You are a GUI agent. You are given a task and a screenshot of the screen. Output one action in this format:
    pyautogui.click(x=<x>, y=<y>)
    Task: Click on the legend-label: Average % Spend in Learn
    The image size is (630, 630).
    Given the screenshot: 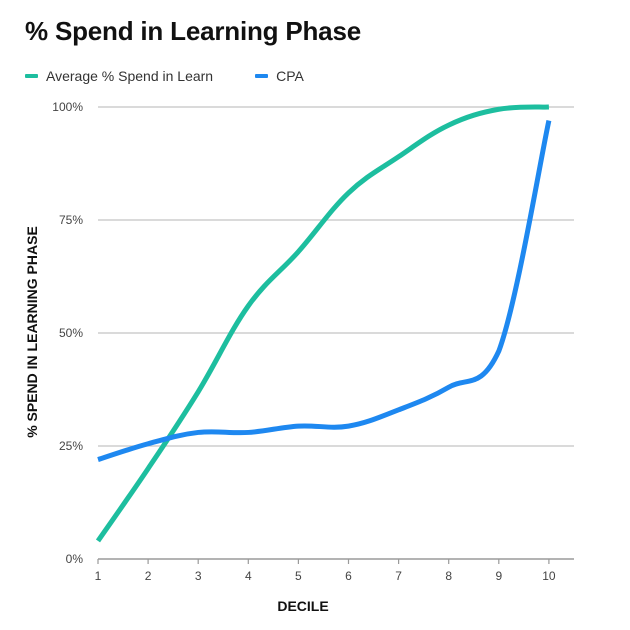 What is the action you would take?
    pyautogui.click(x=130, y=76)
    